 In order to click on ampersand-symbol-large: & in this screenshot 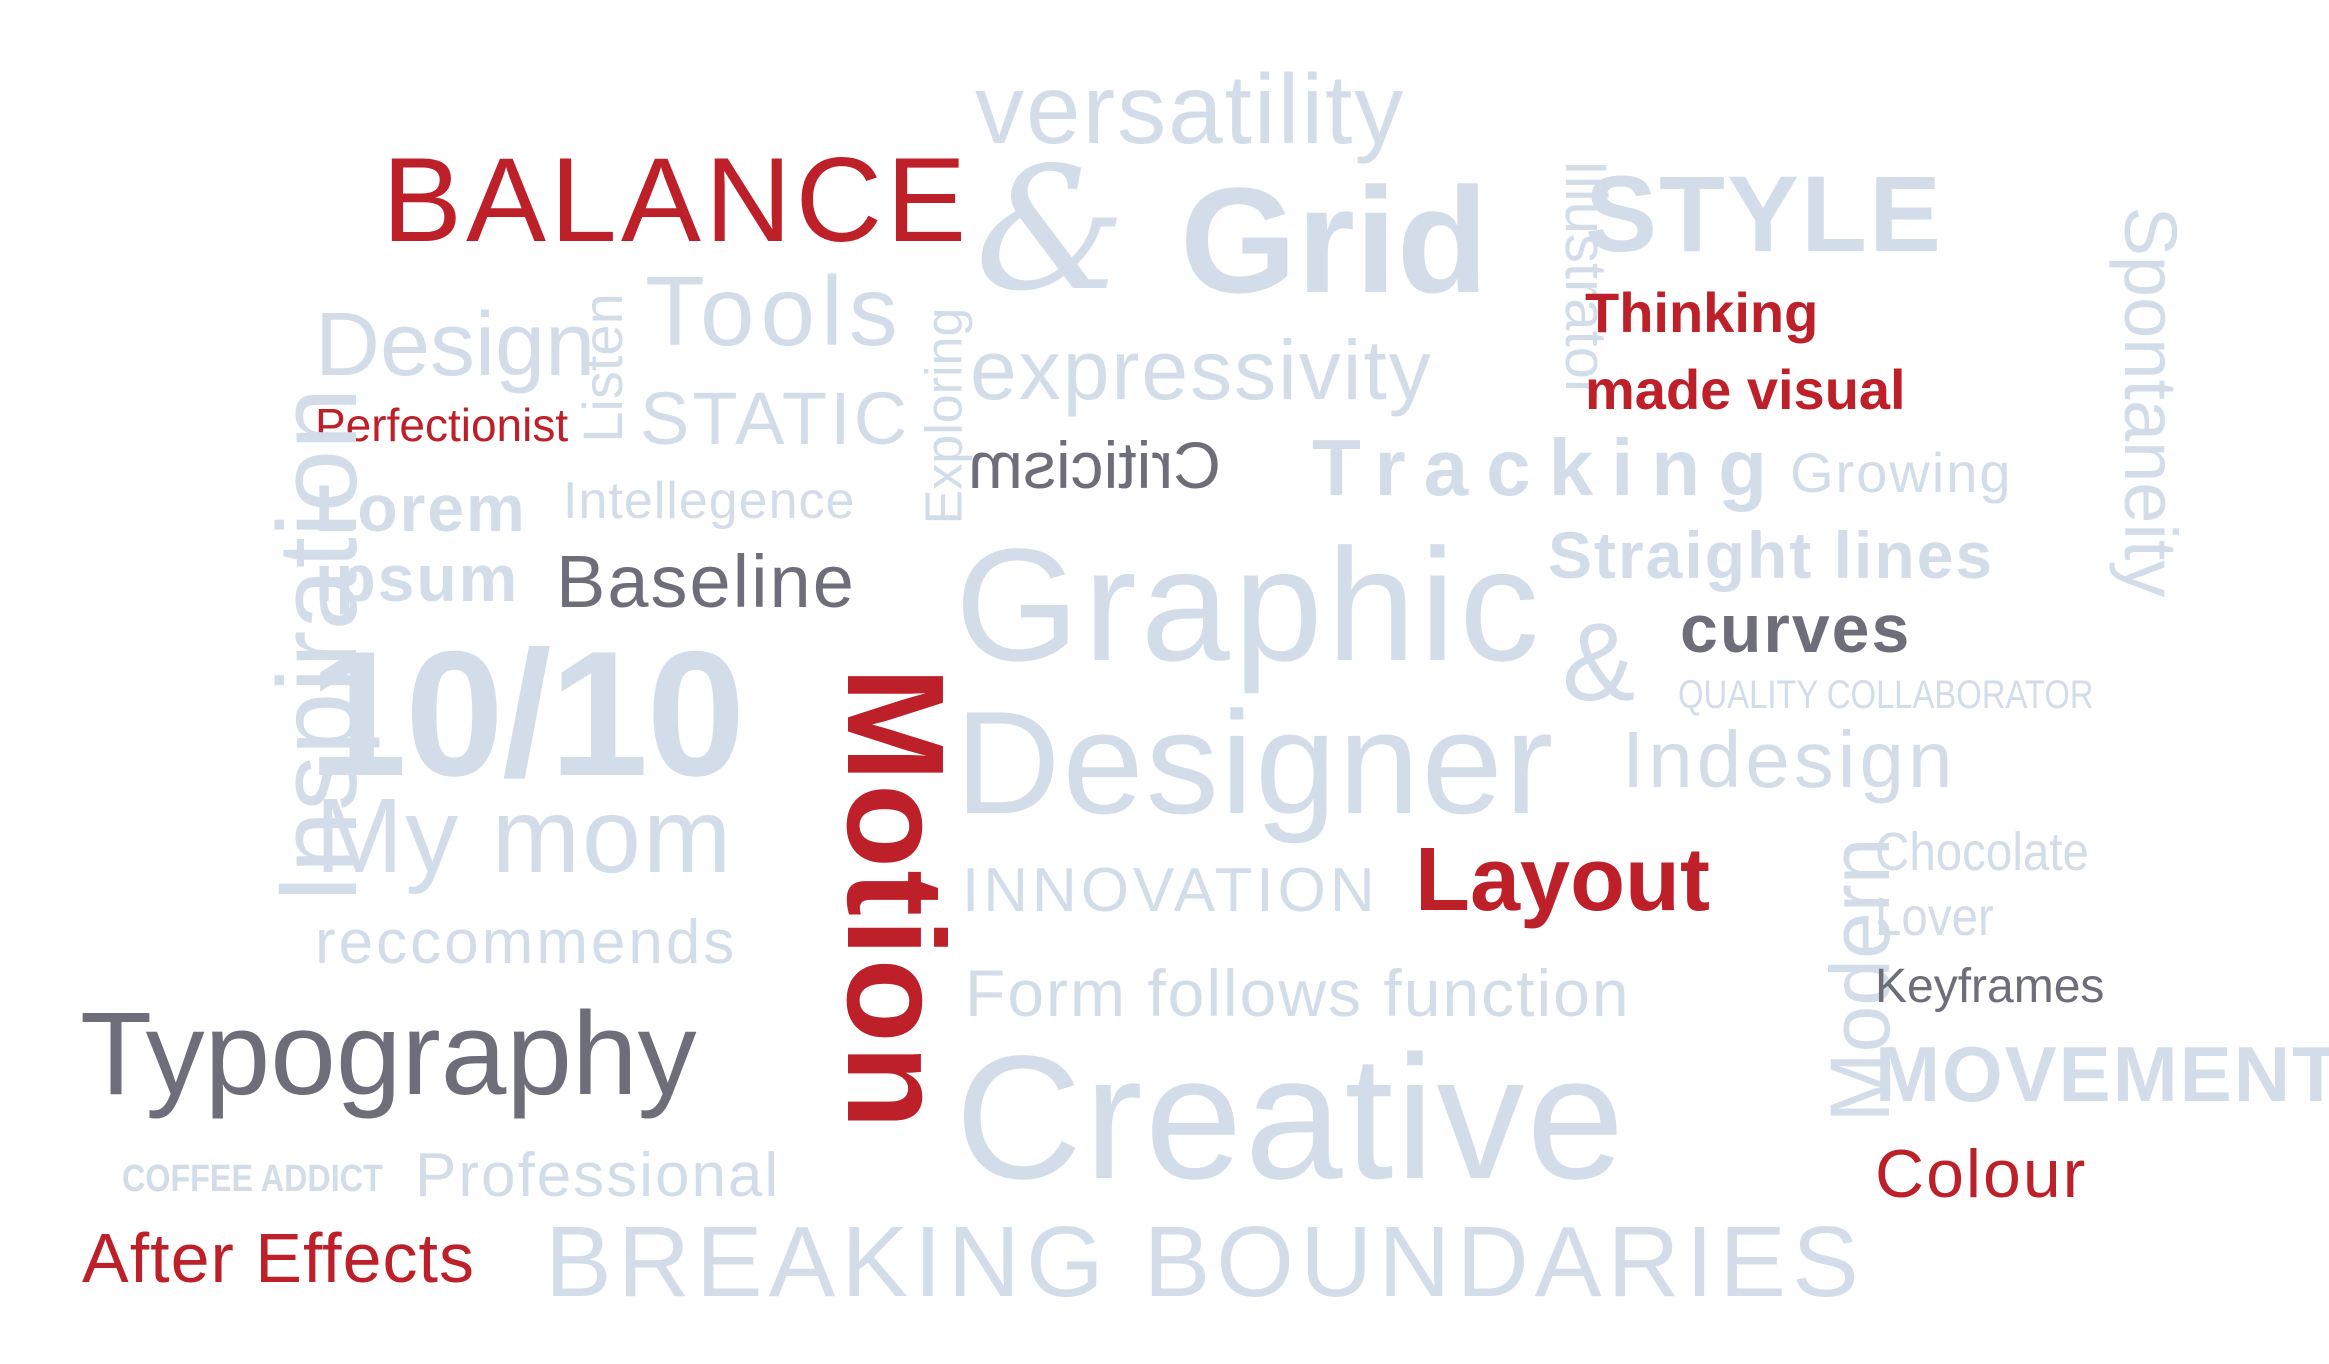, I will do `click(1051, 230)`.